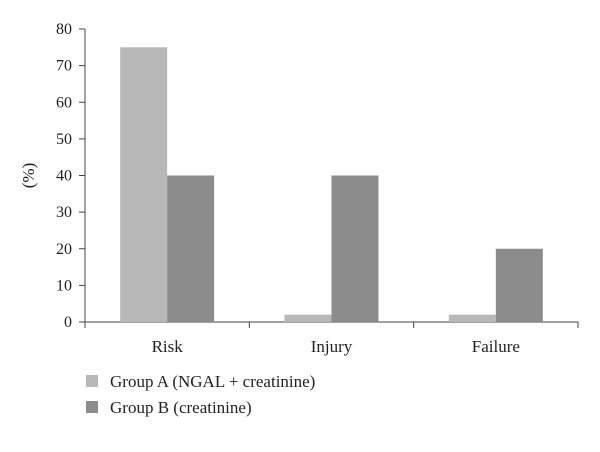 The height and width of the screenshot is (452, 600). I want to click on bar-series-1-risk, so click(144, 184).